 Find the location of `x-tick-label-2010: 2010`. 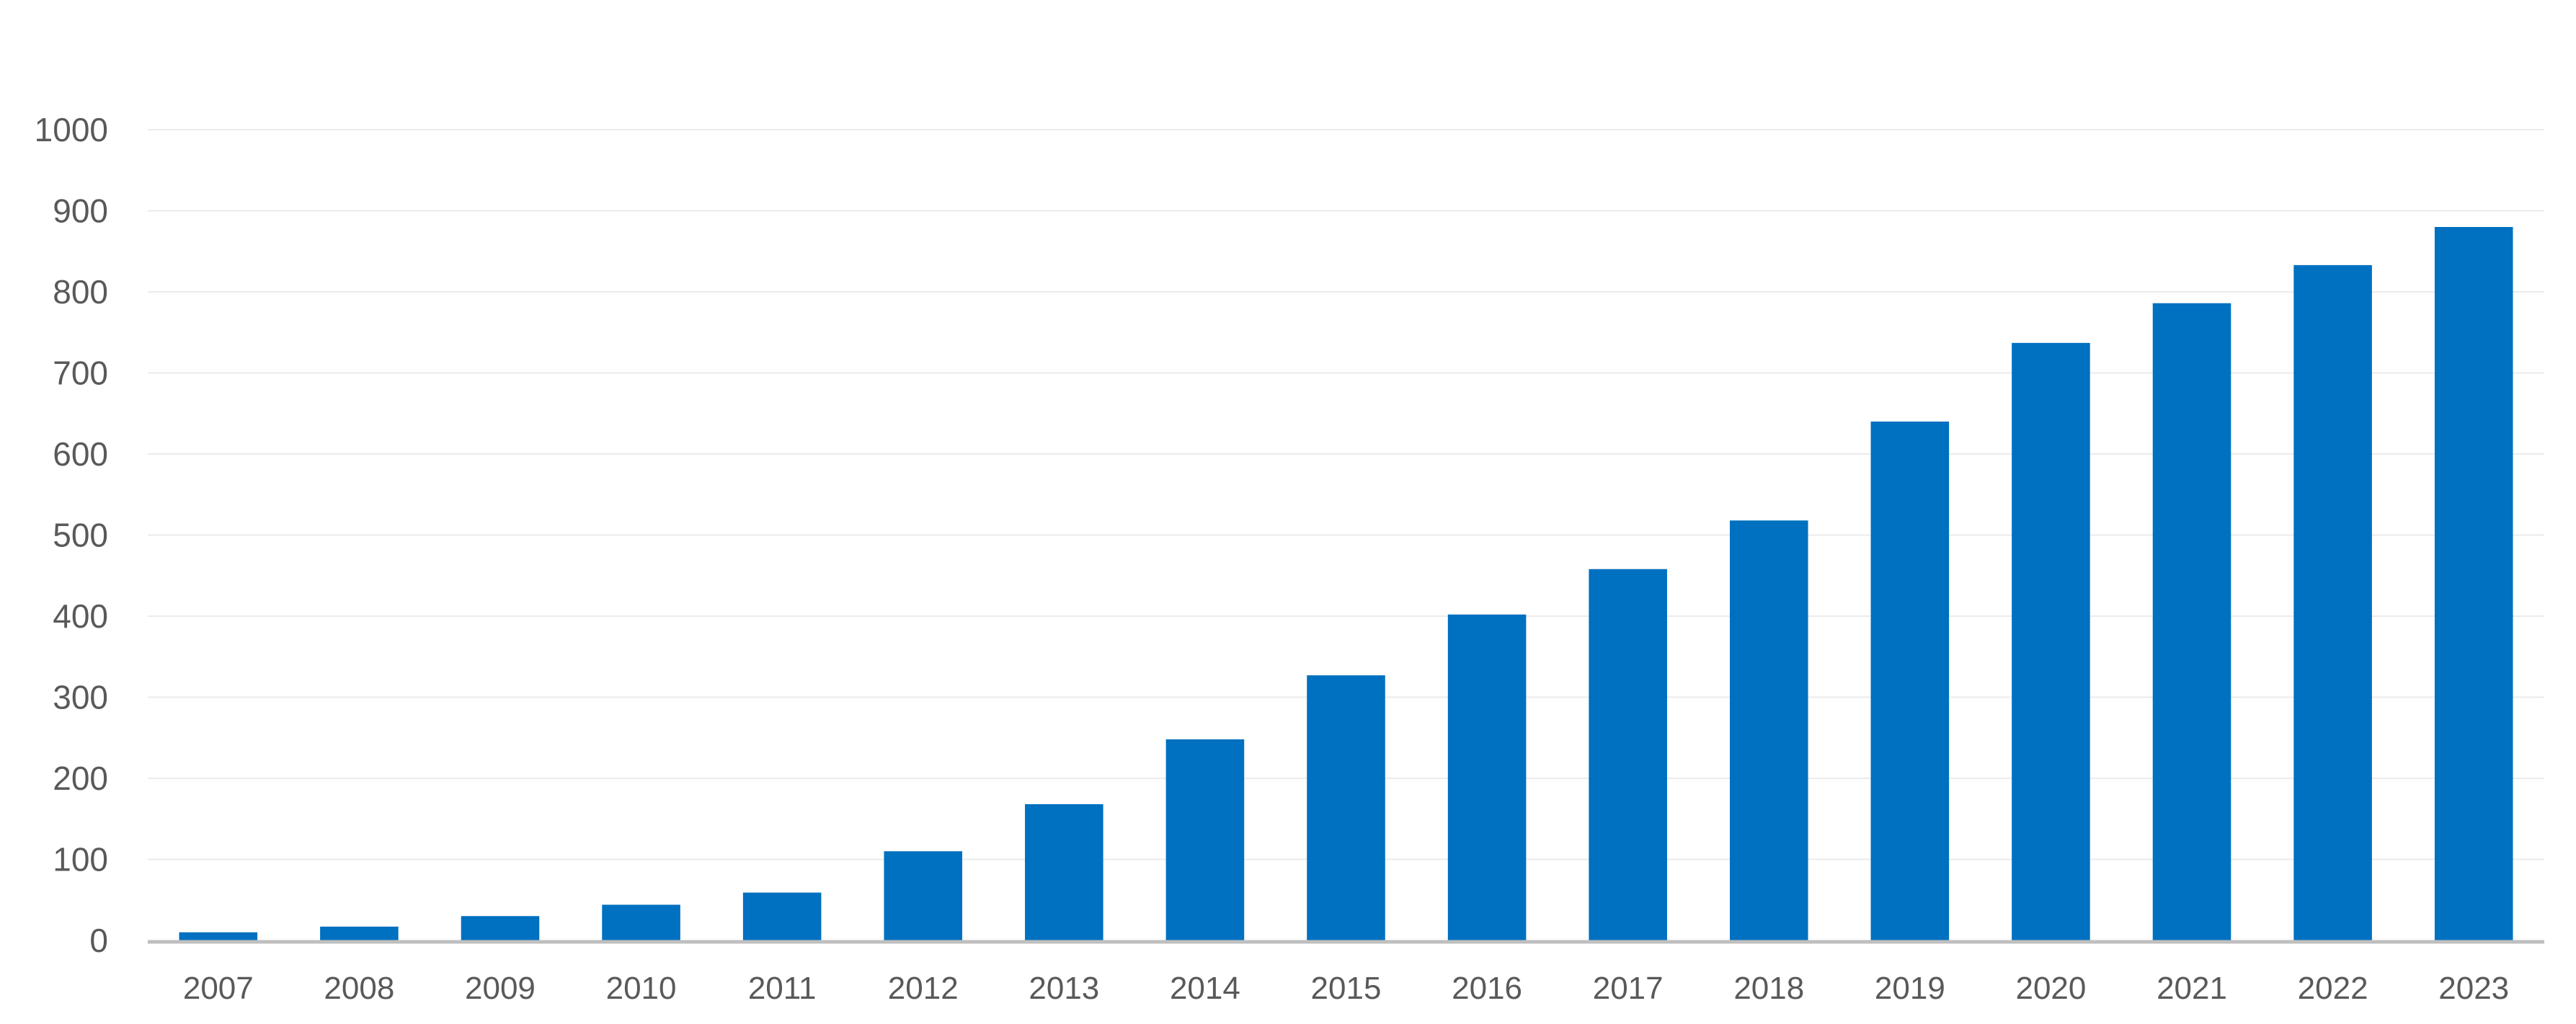

x-tick-label-2010: 2010 is located at coordinates (641, 988).